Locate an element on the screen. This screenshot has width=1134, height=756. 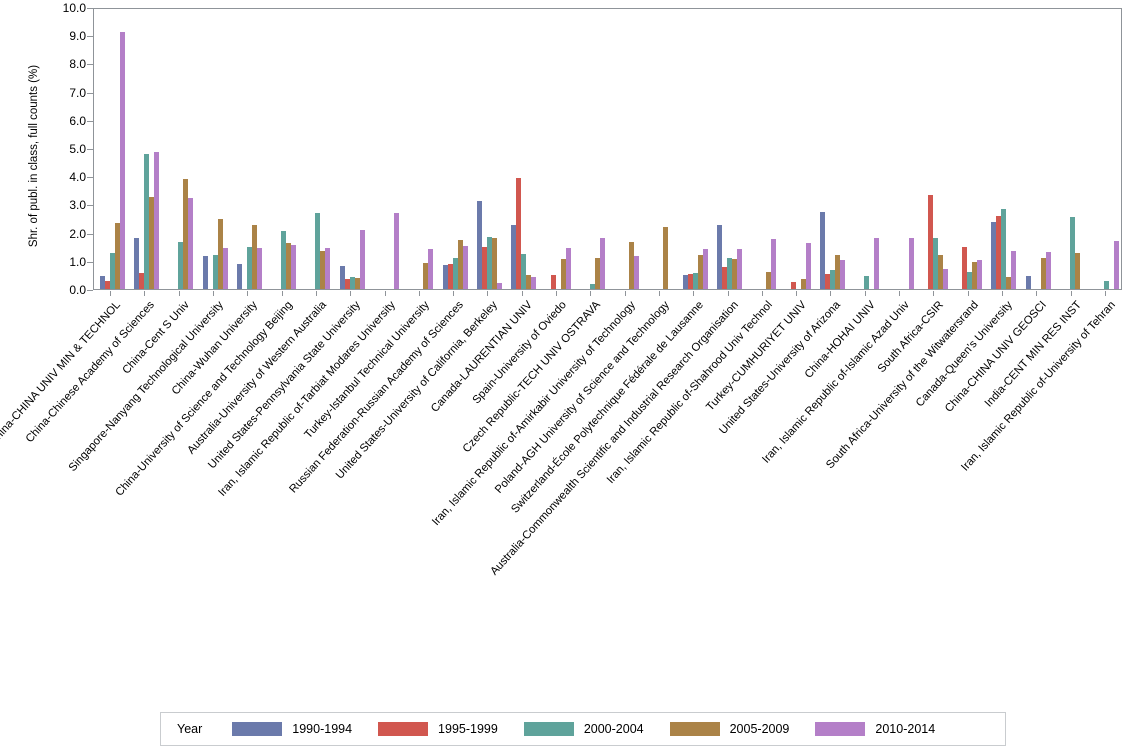
y-tick-label: 5.0 is located at coordinates (77, 149).